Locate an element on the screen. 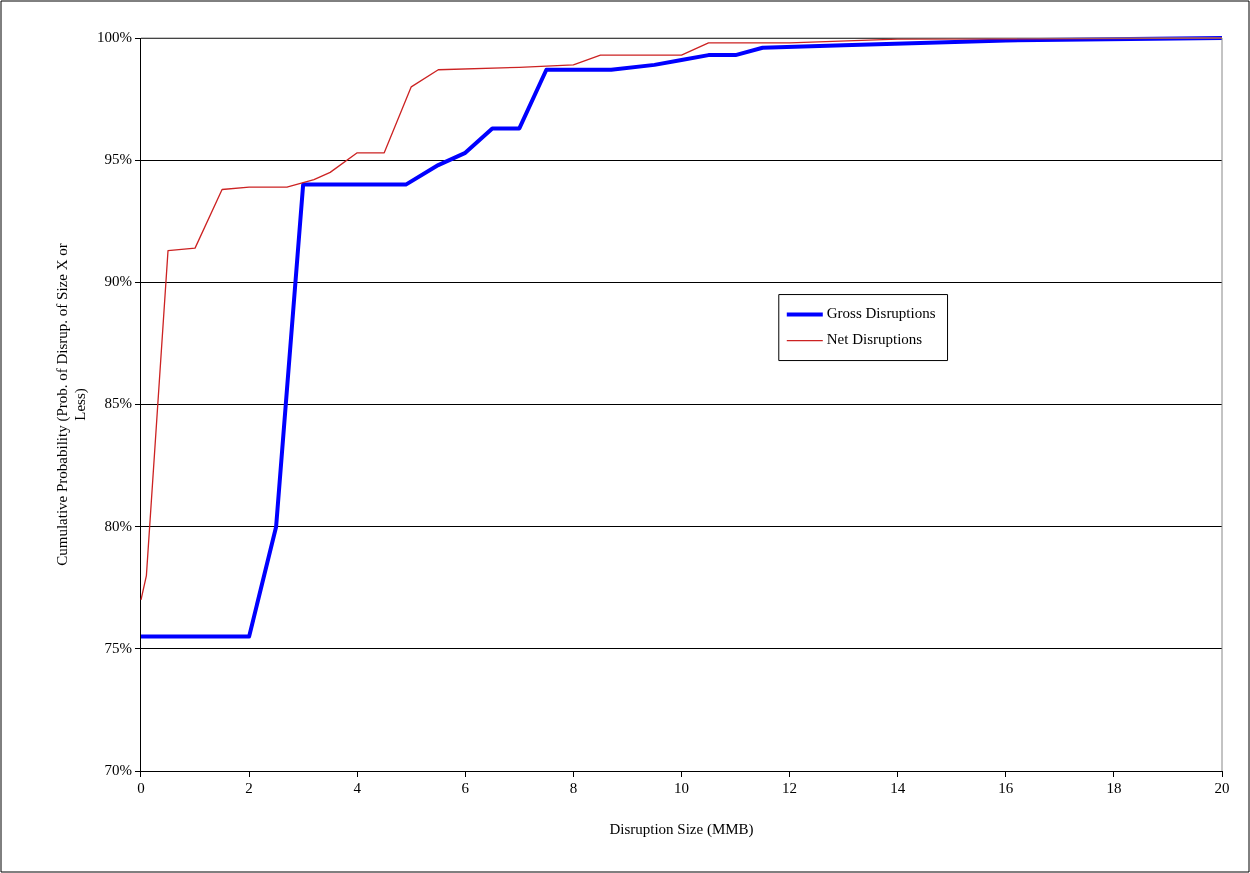 This screenshot has width=1250, height=873. x-tick-label: 14 is located at coordinates (898, 787).